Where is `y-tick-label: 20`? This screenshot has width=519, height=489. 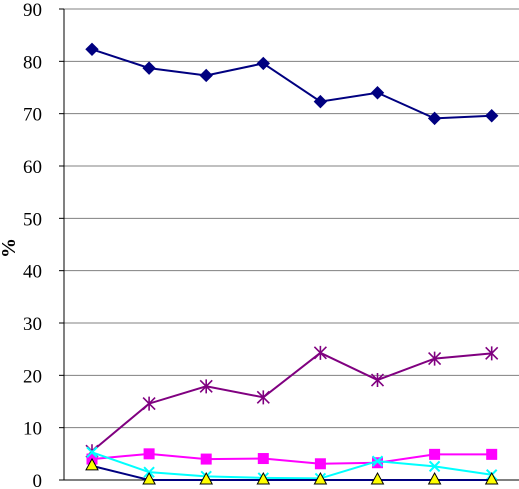
y-tick-label: 20 is located at coordinates (32, 376).